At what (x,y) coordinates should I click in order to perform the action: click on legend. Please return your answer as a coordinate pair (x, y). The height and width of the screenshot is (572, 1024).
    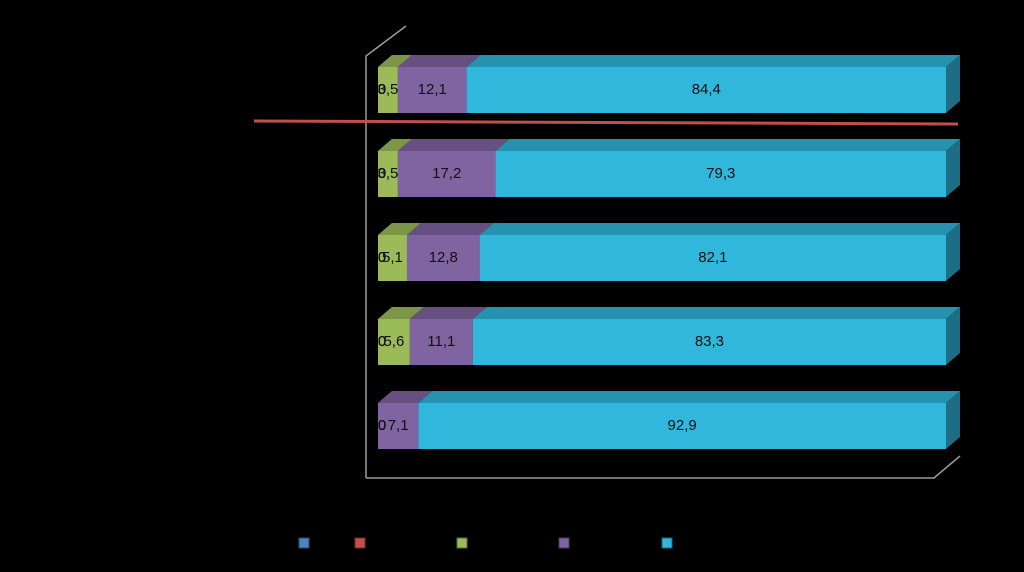
    Looking at the image, I should click on (485, 543).